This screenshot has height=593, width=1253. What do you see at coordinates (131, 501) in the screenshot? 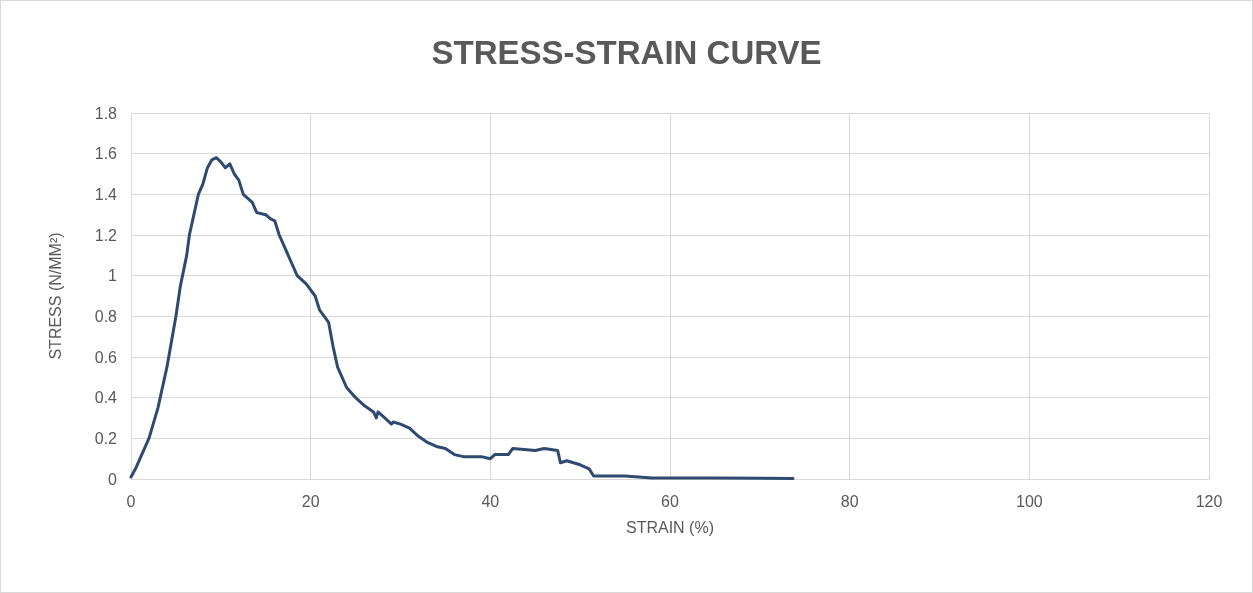
I see `x-tick-label: 0` at bounding box center [131, 501].